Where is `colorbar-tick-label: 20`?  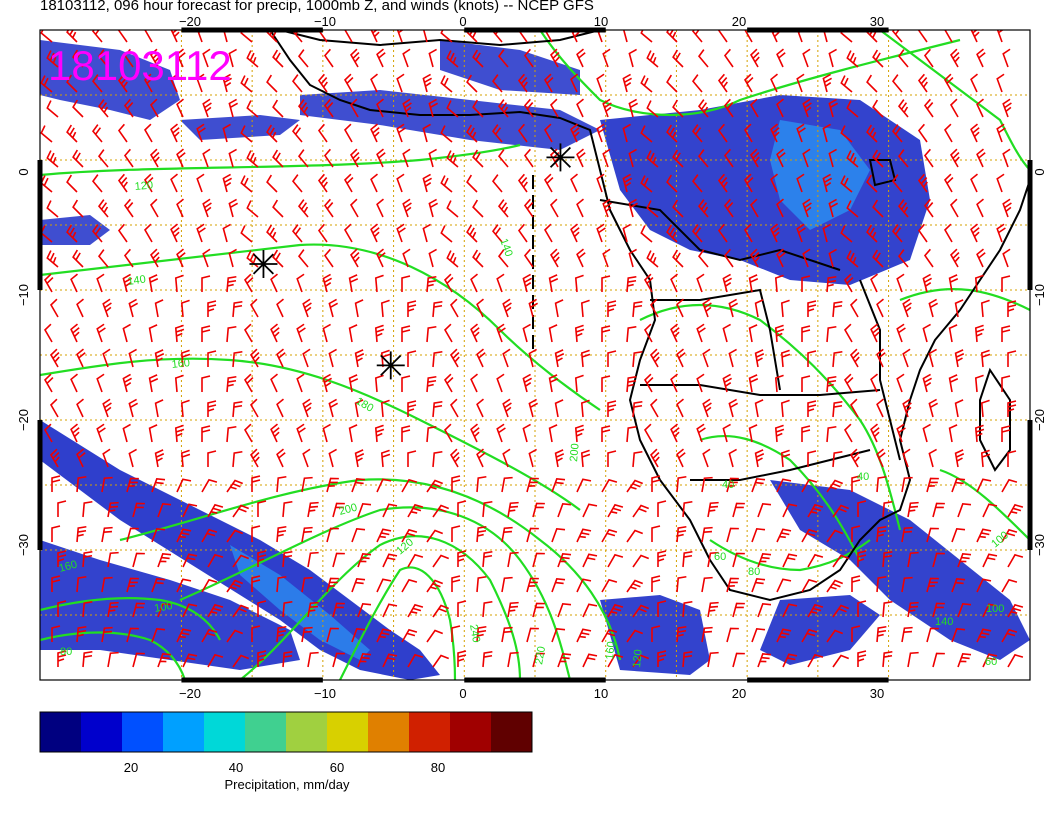
colorbar-tick-label: 20 is located at coordinates (131, 767).